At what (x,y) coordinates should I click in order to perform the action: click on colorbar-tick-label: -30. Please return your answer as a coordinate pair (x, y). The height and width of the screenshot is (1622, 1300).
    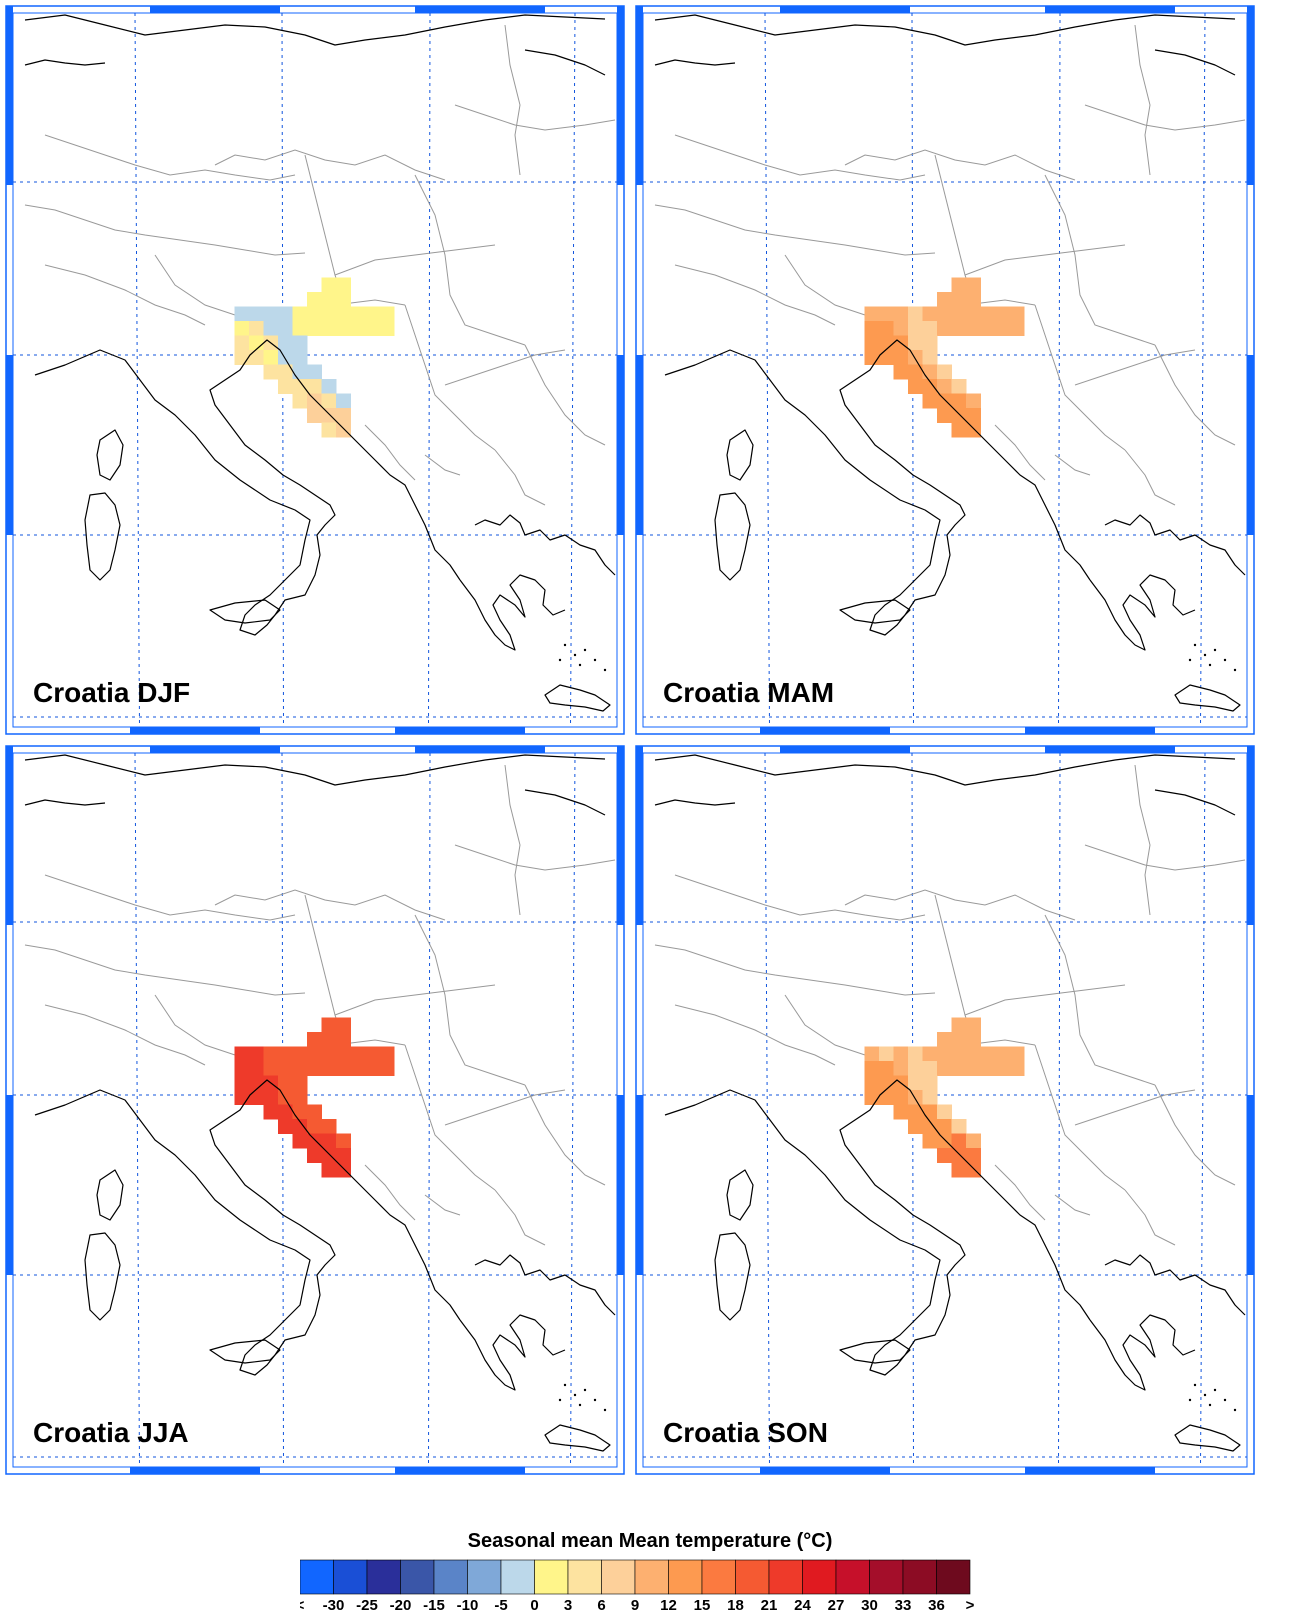
    Looking at the image, I should click on (334, 1603).